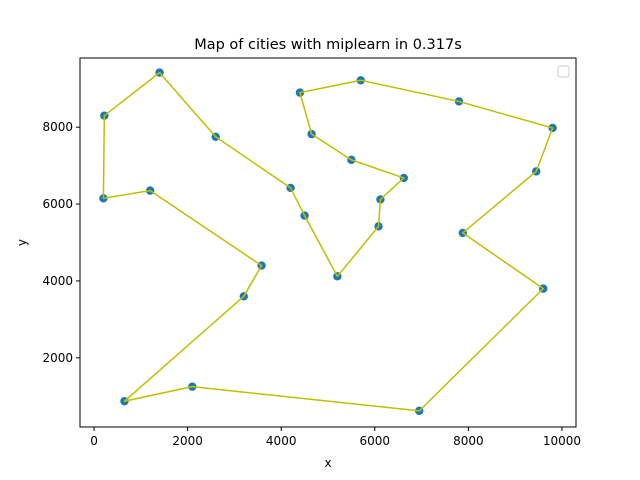 The image size is (640, 480). Describe the element at coordinates (187, 441) in the screenshot. I see `x-tick-label: 2000` at that location.